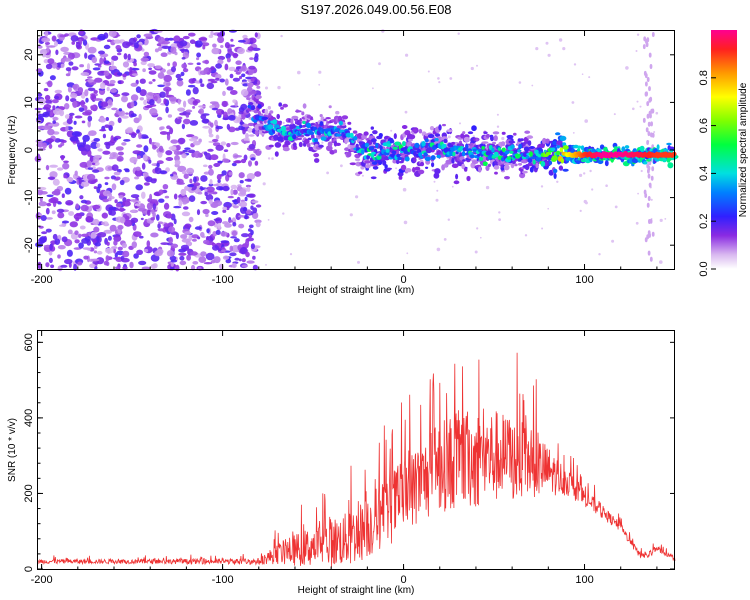 The height and width of the screenshot is (600, 750). Describe the element at coordinates (375, 9) in the screenshot. I see `figure-title: S197.2026.049.00.56.E08` at that location.